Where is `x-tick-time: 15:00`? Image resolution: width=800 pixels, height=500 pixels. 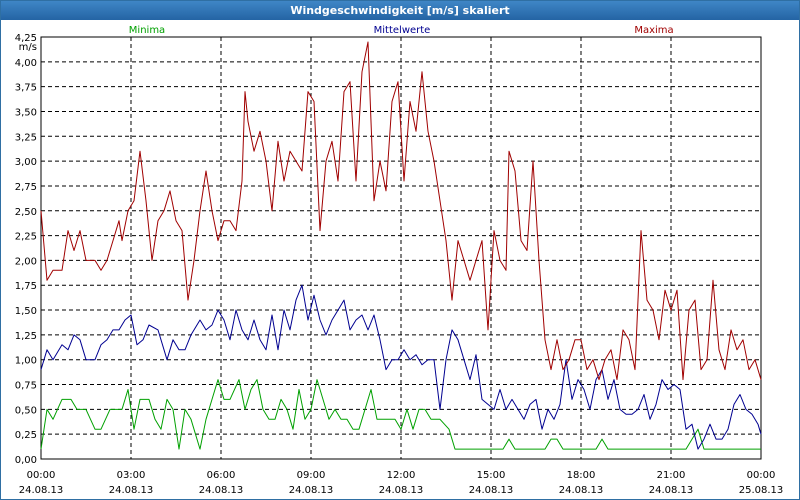 x-tick-time: 15:00 is located at coordinates (491, 475).